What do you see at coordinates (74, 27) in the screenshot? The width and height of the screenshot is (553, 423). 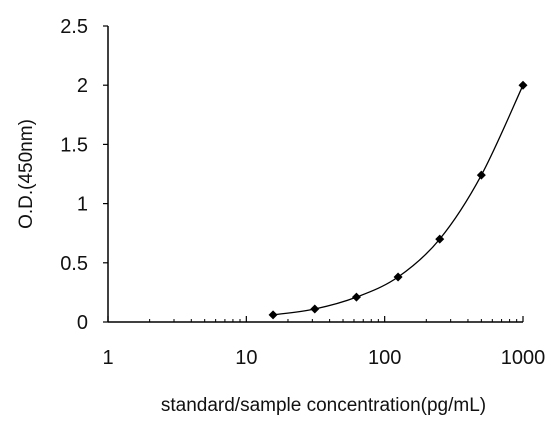 I see `y-tick-label: 2.5` at bounding box center [74, 27].